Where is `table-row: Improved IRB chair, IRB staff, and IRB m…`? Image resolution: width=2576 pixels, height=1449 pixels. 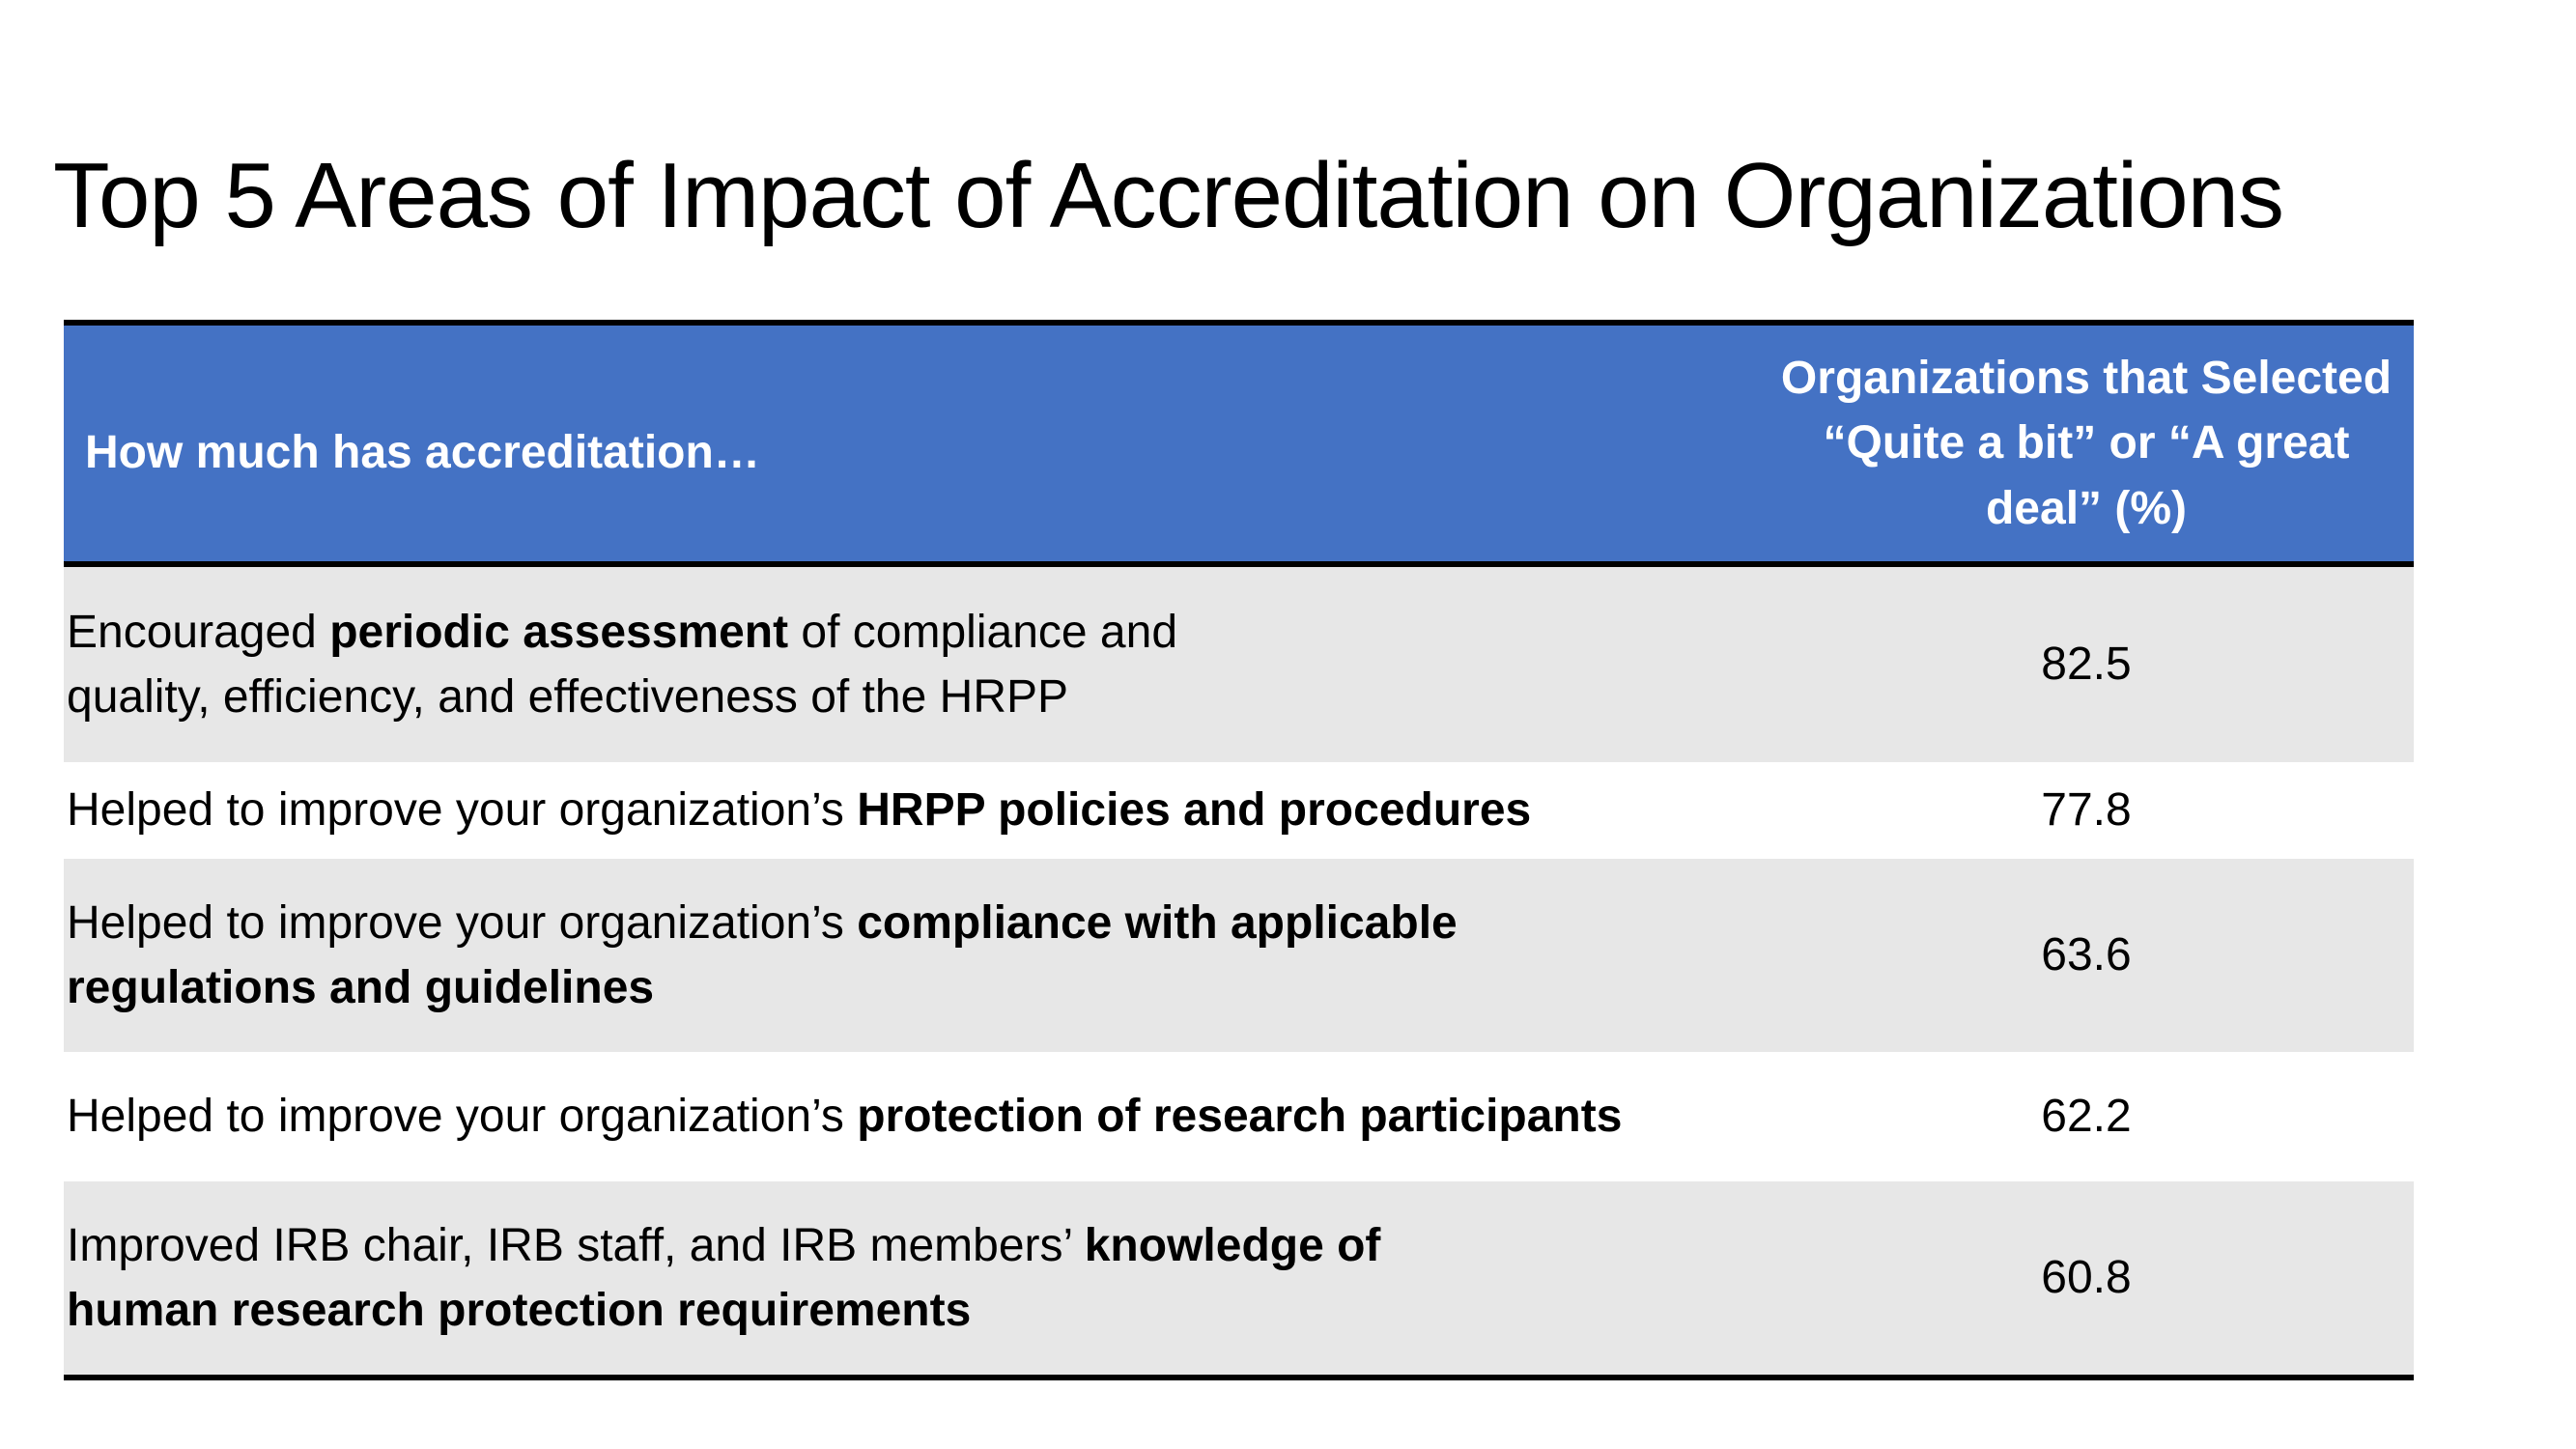 table-row: Improved IRB chair, IRB staff, and IRB m… is located at coordinates (1239, 1278).